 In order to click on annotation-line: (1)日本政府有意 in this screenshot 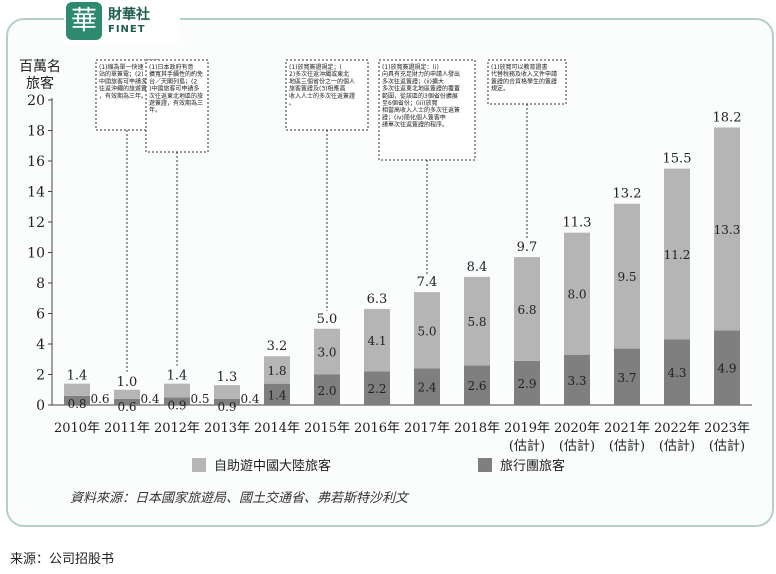, I will do `click(171, 67)`.